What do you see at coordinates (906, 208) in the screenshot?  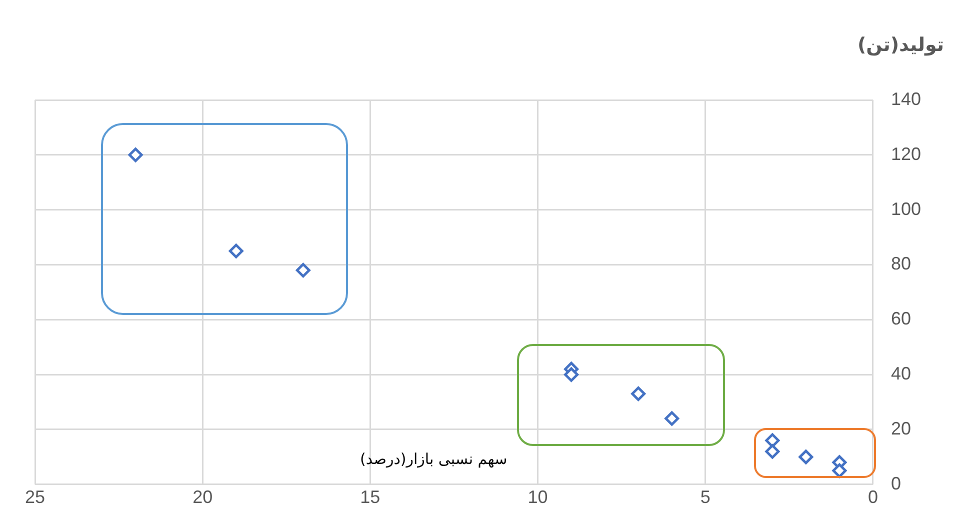 I see `y-tick-label: 100` at bounding box center [906, 208].